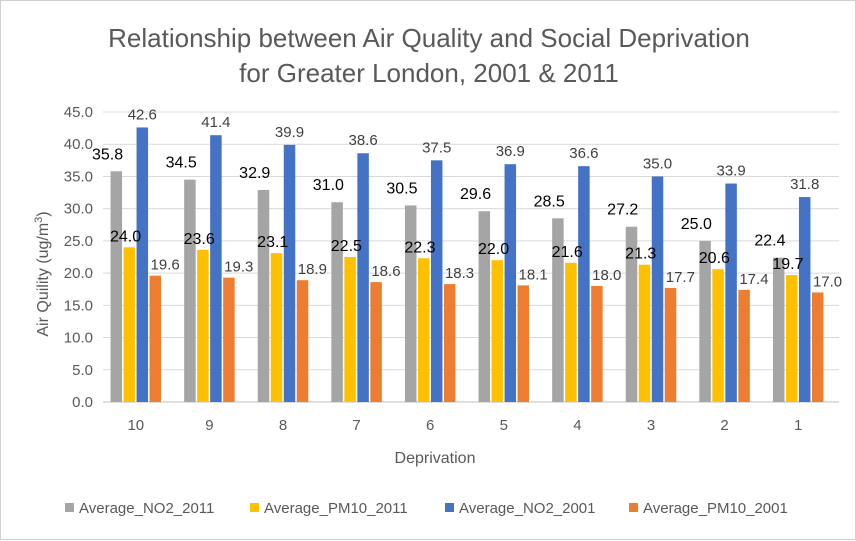  Describe the element at coordinates (346, 246) in the screenshot. I see `data-label: 22.5` at that location.